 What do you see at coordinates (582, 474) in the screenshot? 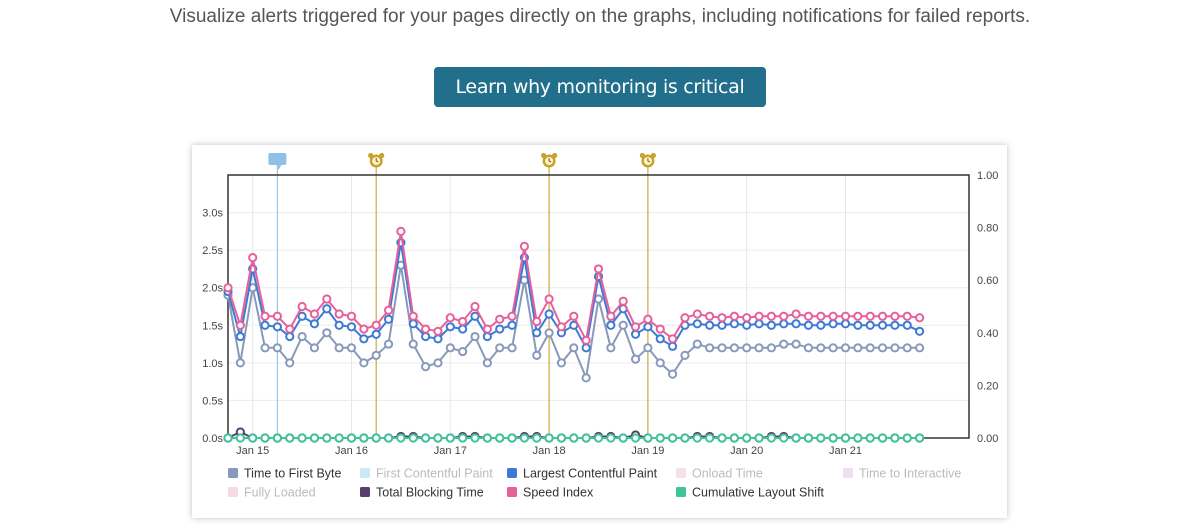
I see `legend-item-largest-contentful-paint: Largest Contentful Paint` at bounding box center [582, 474].